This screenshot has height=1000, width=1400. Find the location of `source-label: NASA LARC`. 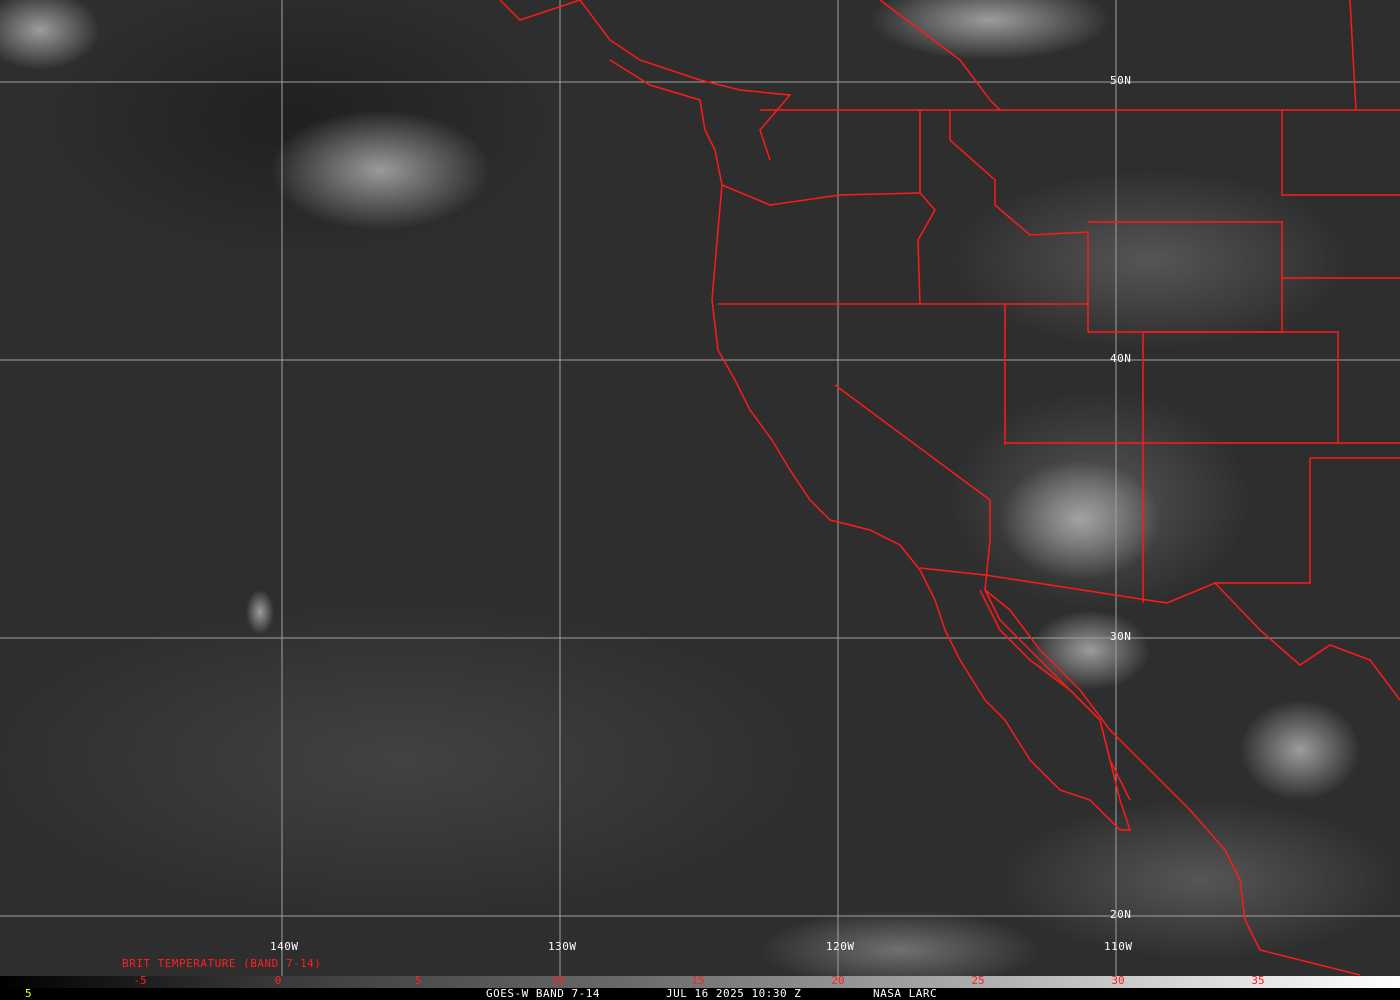

source-label: NASA LARC is located at coordinates (905, 993).